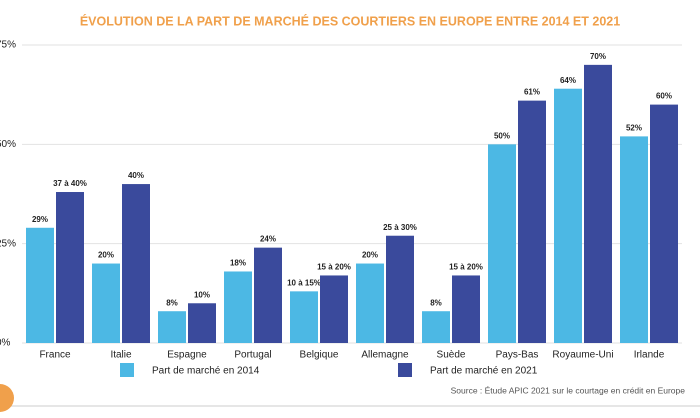 The height and width of the screenshot is (418, 700). I want to click on value-label: 25 à 30%, so click(400, 227).